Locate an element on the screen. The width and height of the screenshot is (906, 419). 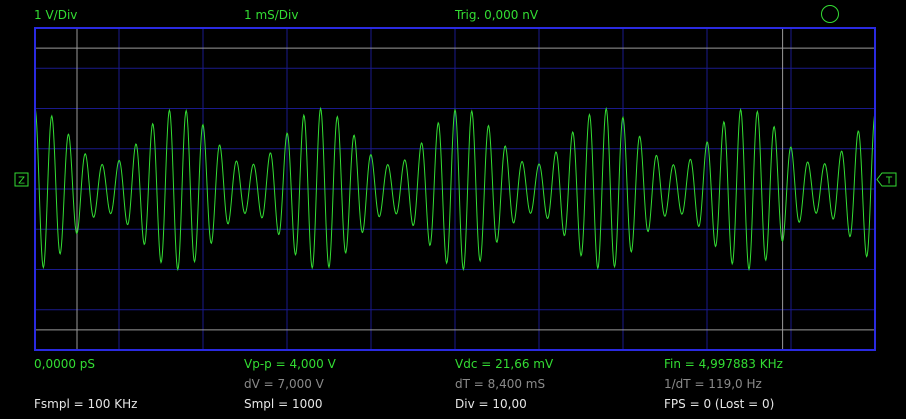
time-offset-readout: 0,0000 pS is located at coordinates (65, 364).